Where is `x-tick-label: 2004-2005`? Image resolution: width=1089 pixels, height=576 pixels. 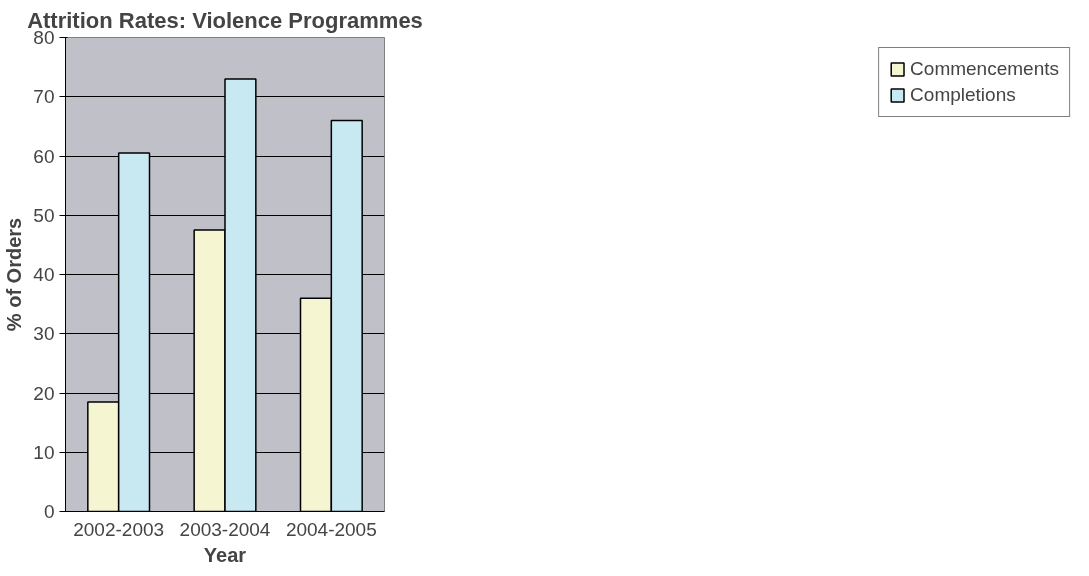 x-tick-label: 2004-2005 is located at coordinates (331, 529).